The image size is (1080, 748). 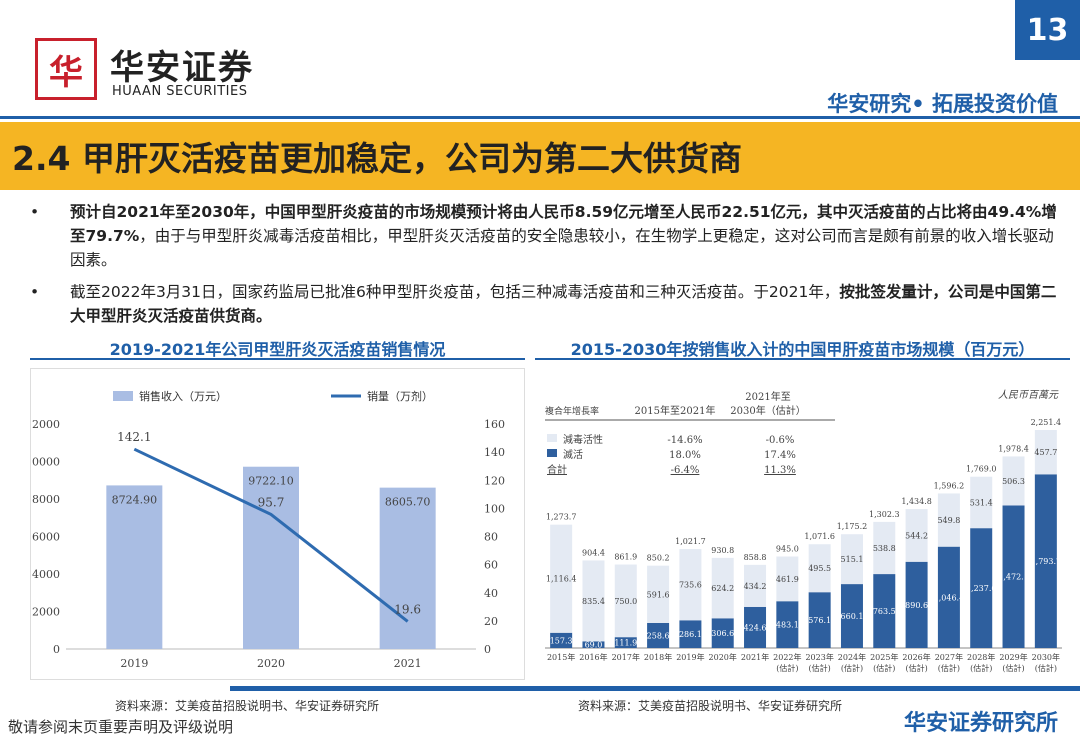 What do you see at coordinates (916, 501) in the screenshot?
I see `bar-total-label: 1,434.8` at bounding box center [916, 501].